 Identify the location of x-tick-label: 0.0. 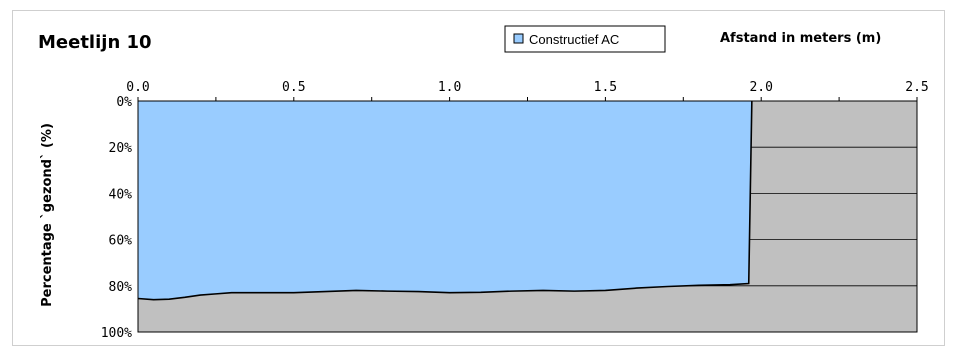
(137, 87).